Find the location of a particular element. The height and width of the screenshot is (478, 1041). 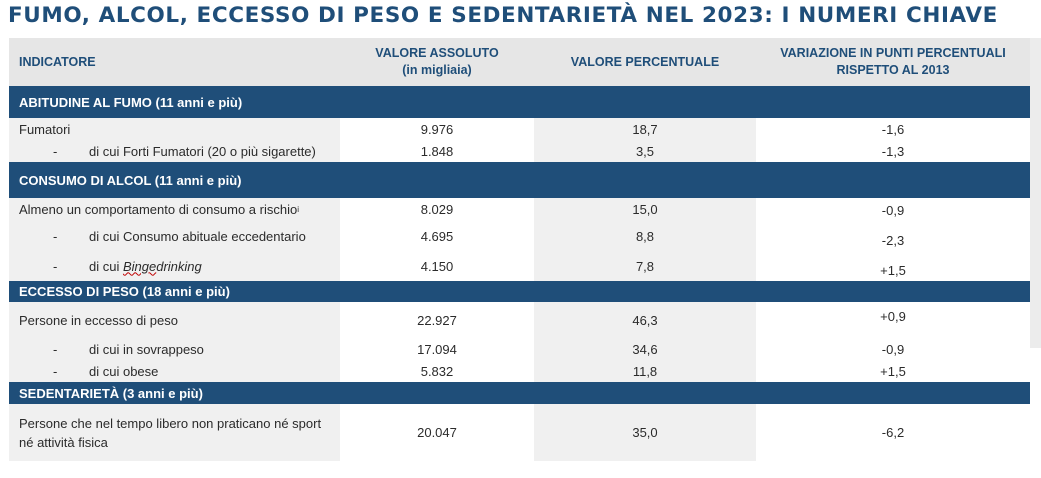

row-label: - di cui Consumo abituale eccedentario is located at coordinates (174, 236).